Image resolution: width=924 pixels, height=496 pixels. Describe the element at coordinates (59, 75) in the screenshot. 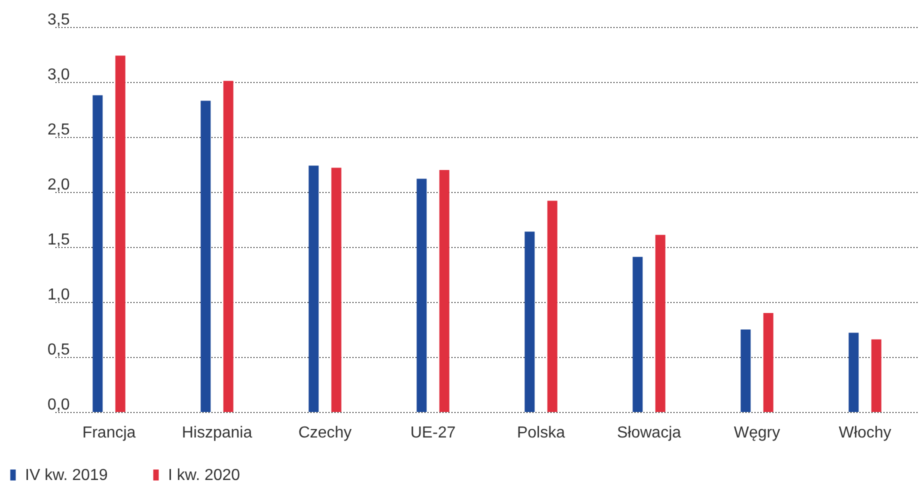

I see `y-tick-label: 3,0` at that location.